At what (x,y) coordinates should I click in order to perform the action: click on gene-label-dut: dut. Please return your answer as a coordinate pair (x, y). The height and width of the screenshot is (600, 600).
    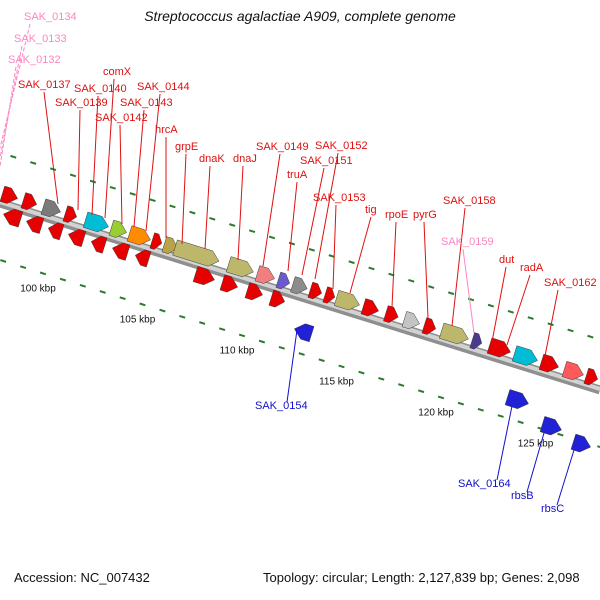
    Looking at the image, I should click on (506, 260).